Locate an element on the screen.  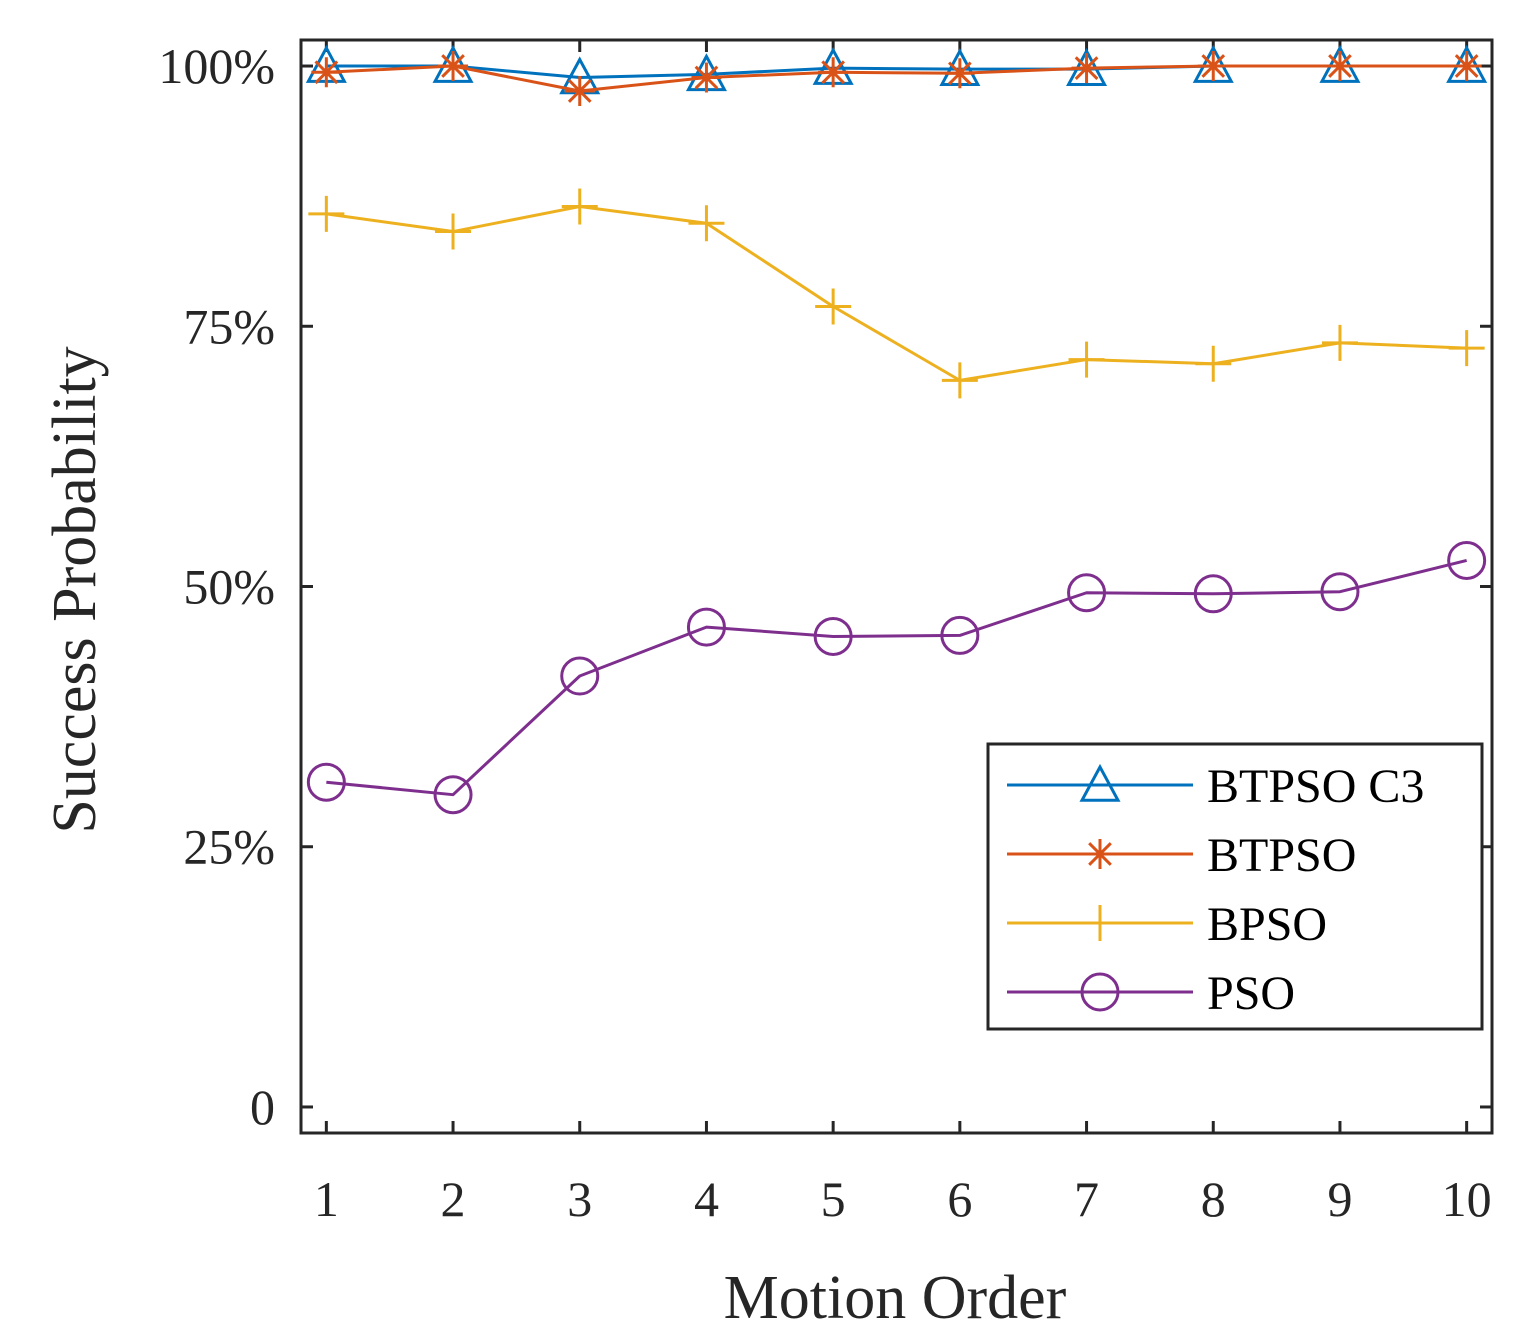
y-axis-title: Success Probability is located at coordinates (75, 589).